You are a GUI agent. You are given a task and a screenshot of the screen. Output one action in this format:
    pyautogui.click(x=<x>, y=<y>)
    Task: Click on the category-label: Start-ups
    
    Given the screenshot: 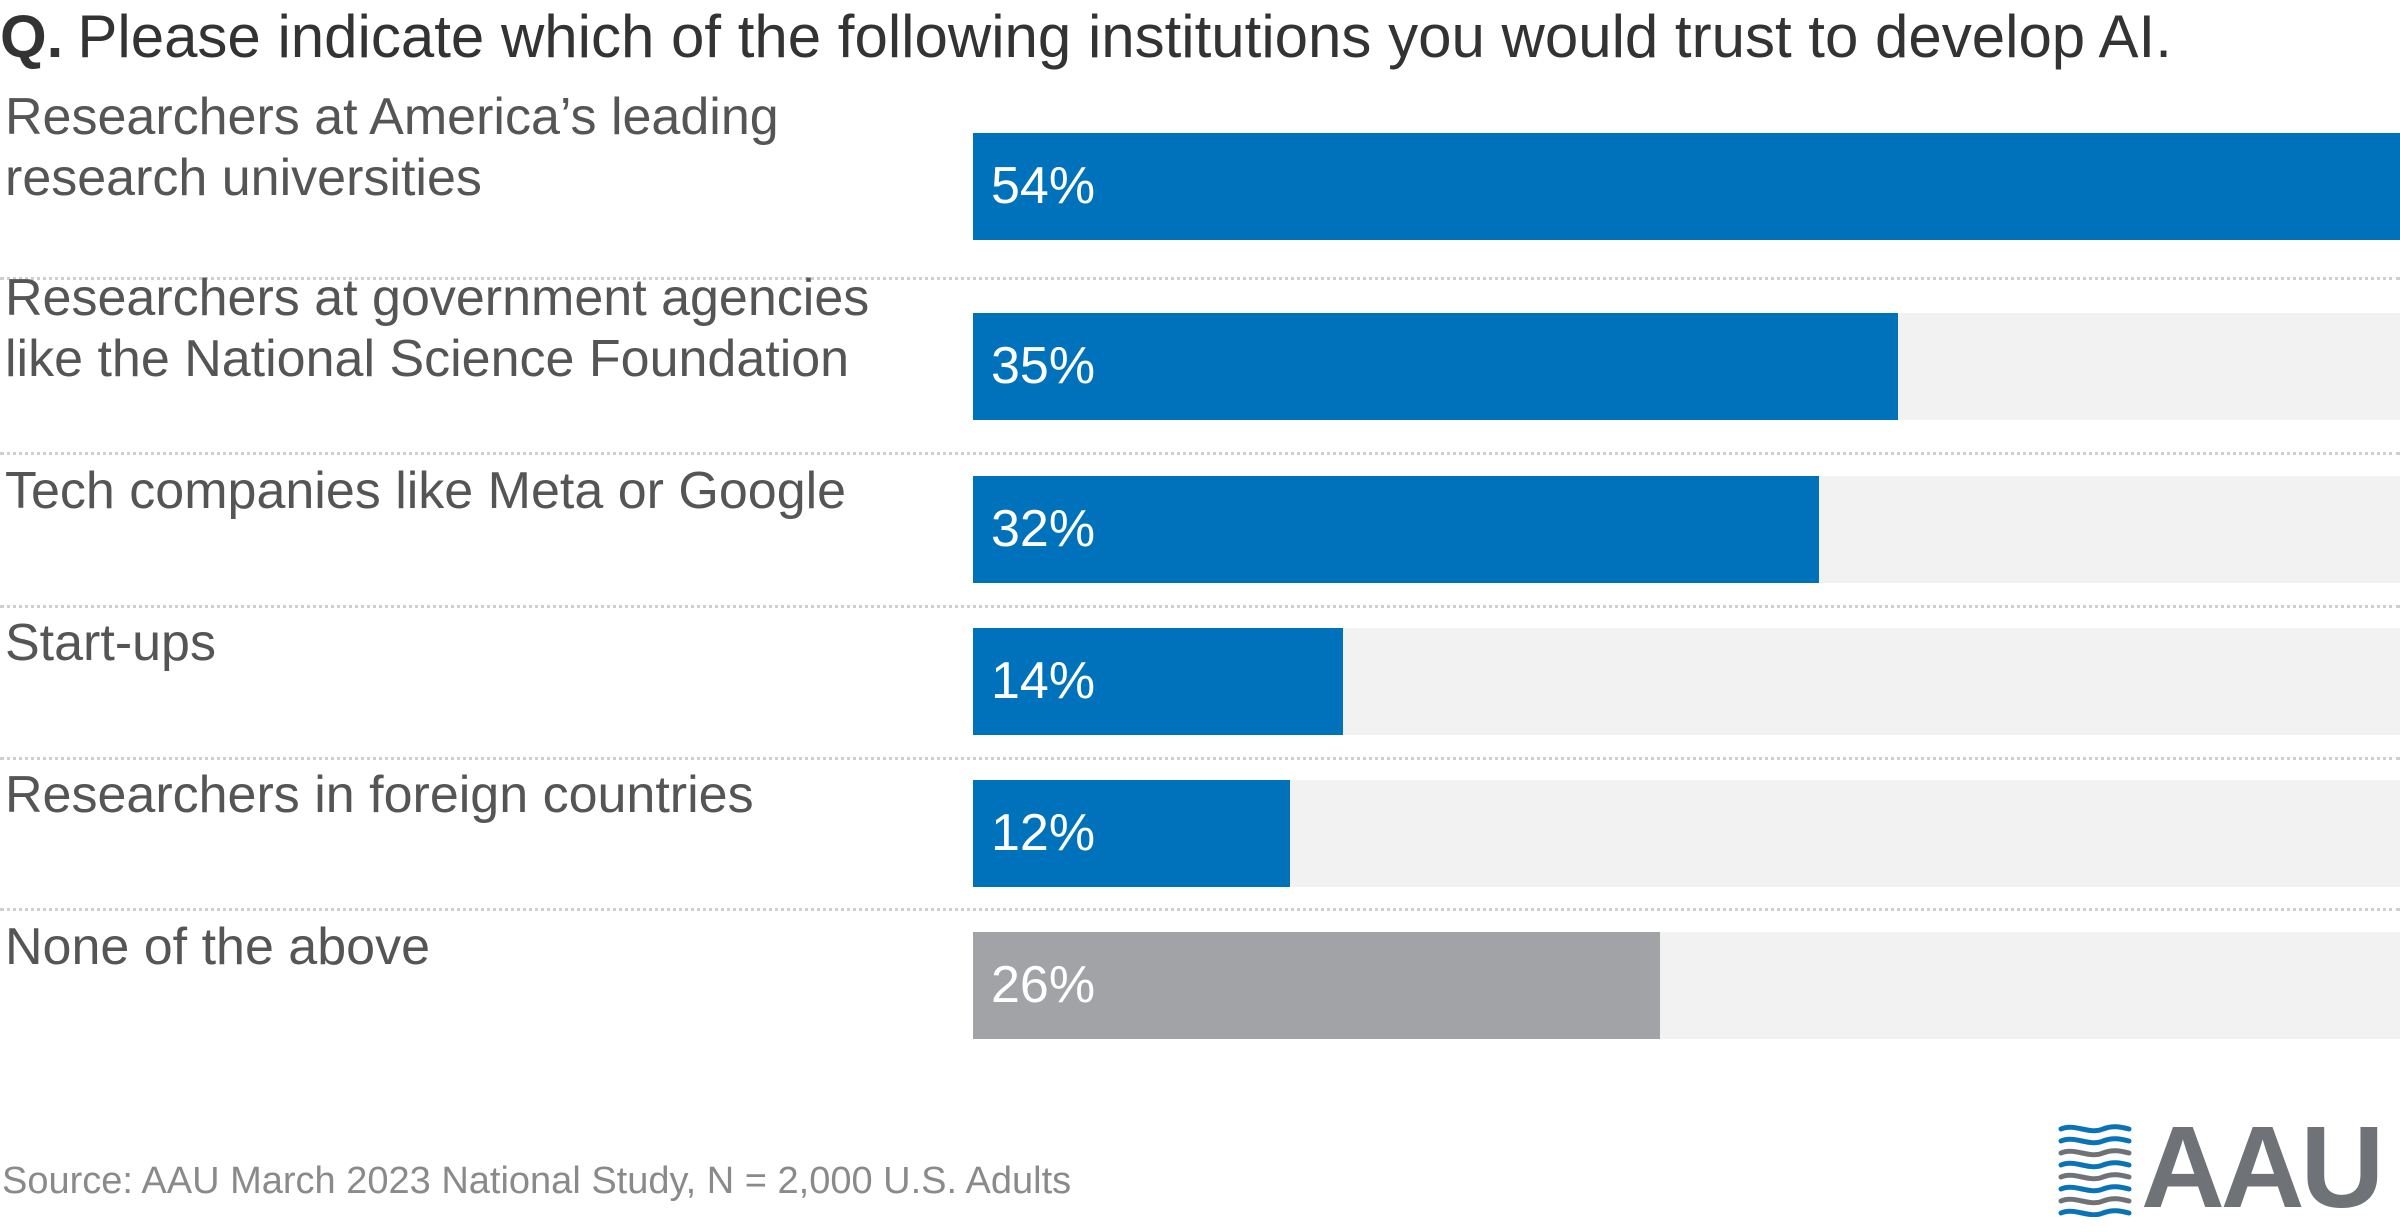 What is the action you would take?
    pyautogui.click(x=110, y=643)
    